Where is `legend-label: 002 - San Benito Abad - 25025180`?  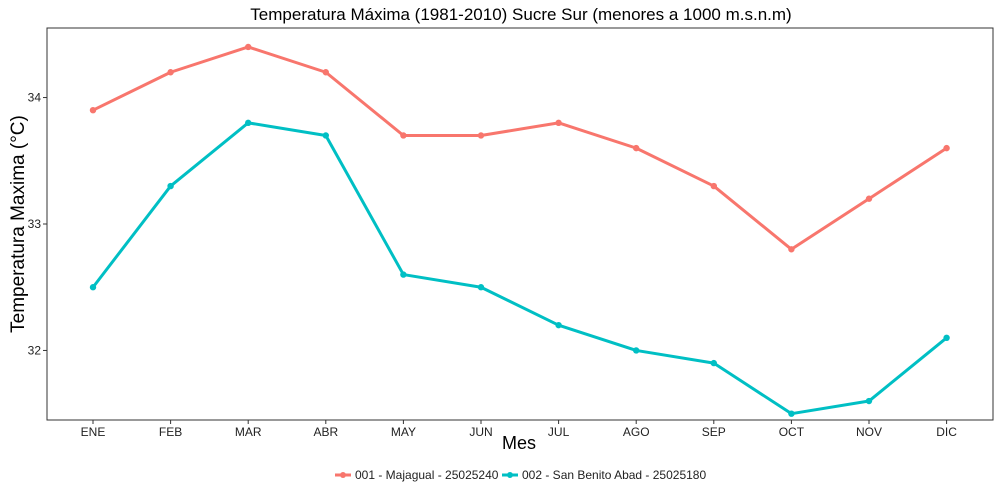
legend-label: 002 - San Benito Abad - 25025180 is located at coordinates (614, 475).